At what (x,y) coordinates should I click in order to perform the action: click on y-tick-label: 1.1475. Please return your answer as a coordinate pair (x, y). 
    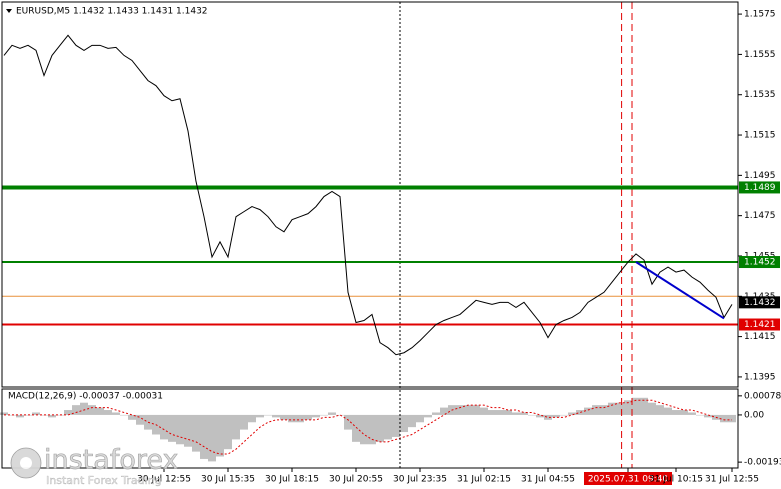
    Looking at the image, I should click on (760, 216).